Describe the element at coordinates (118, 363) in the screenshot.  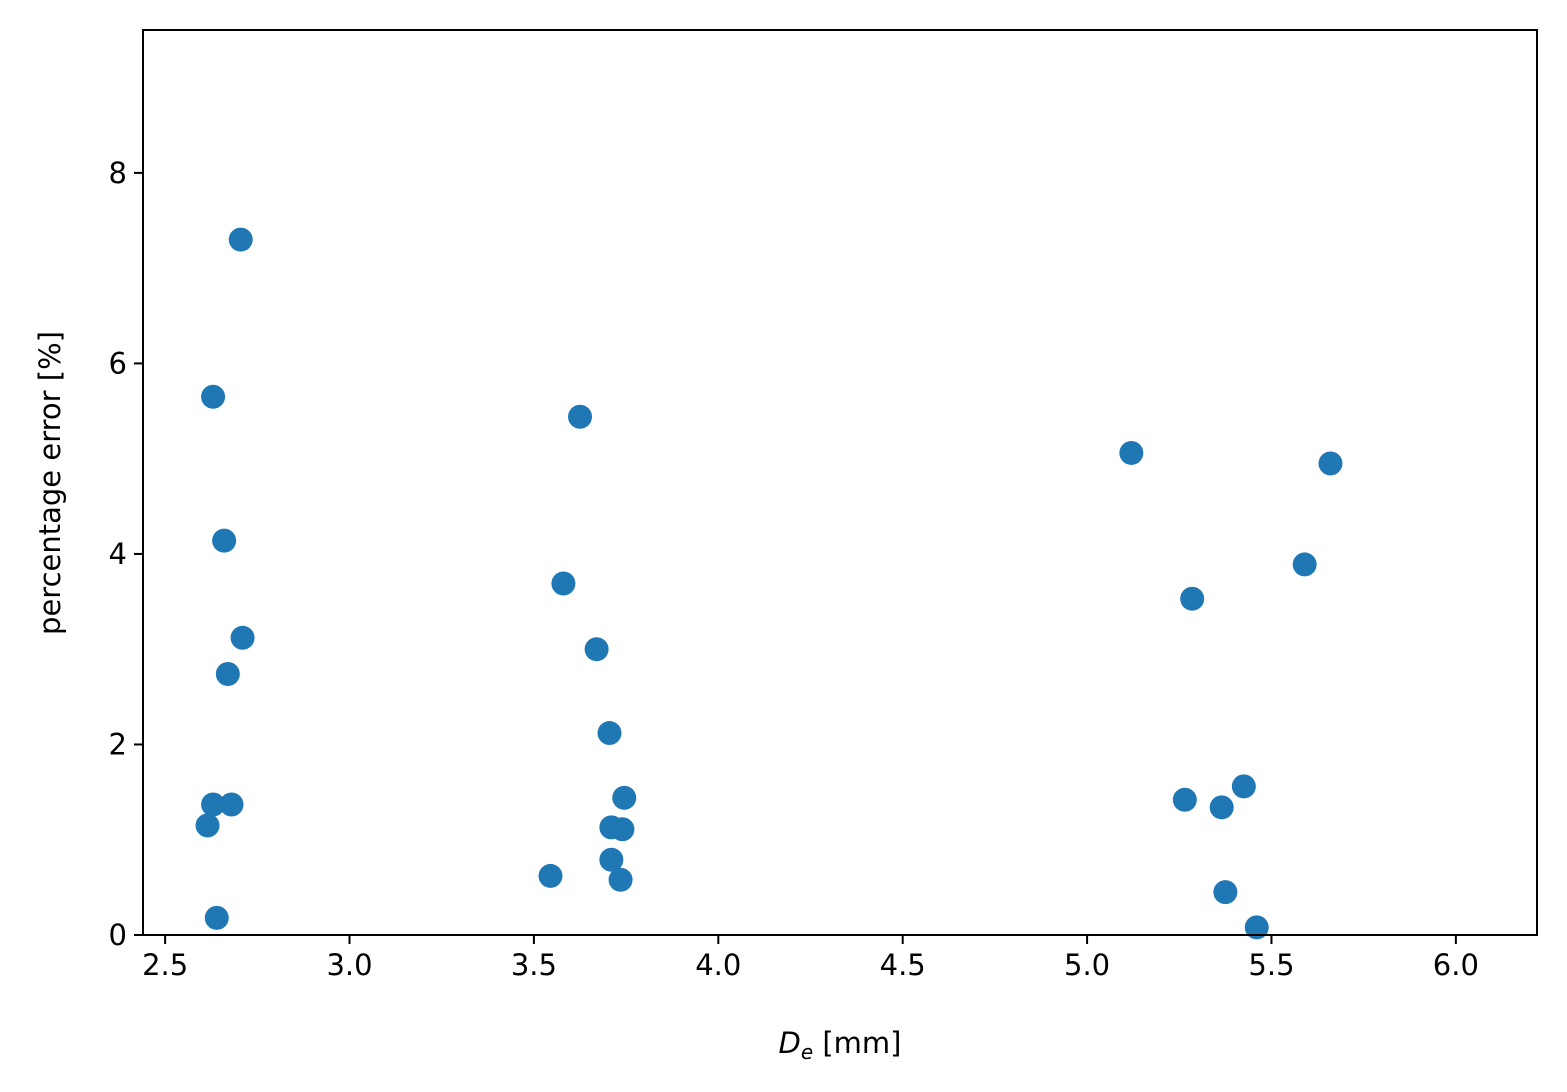
I see `y-tick-label: 6` at that location.